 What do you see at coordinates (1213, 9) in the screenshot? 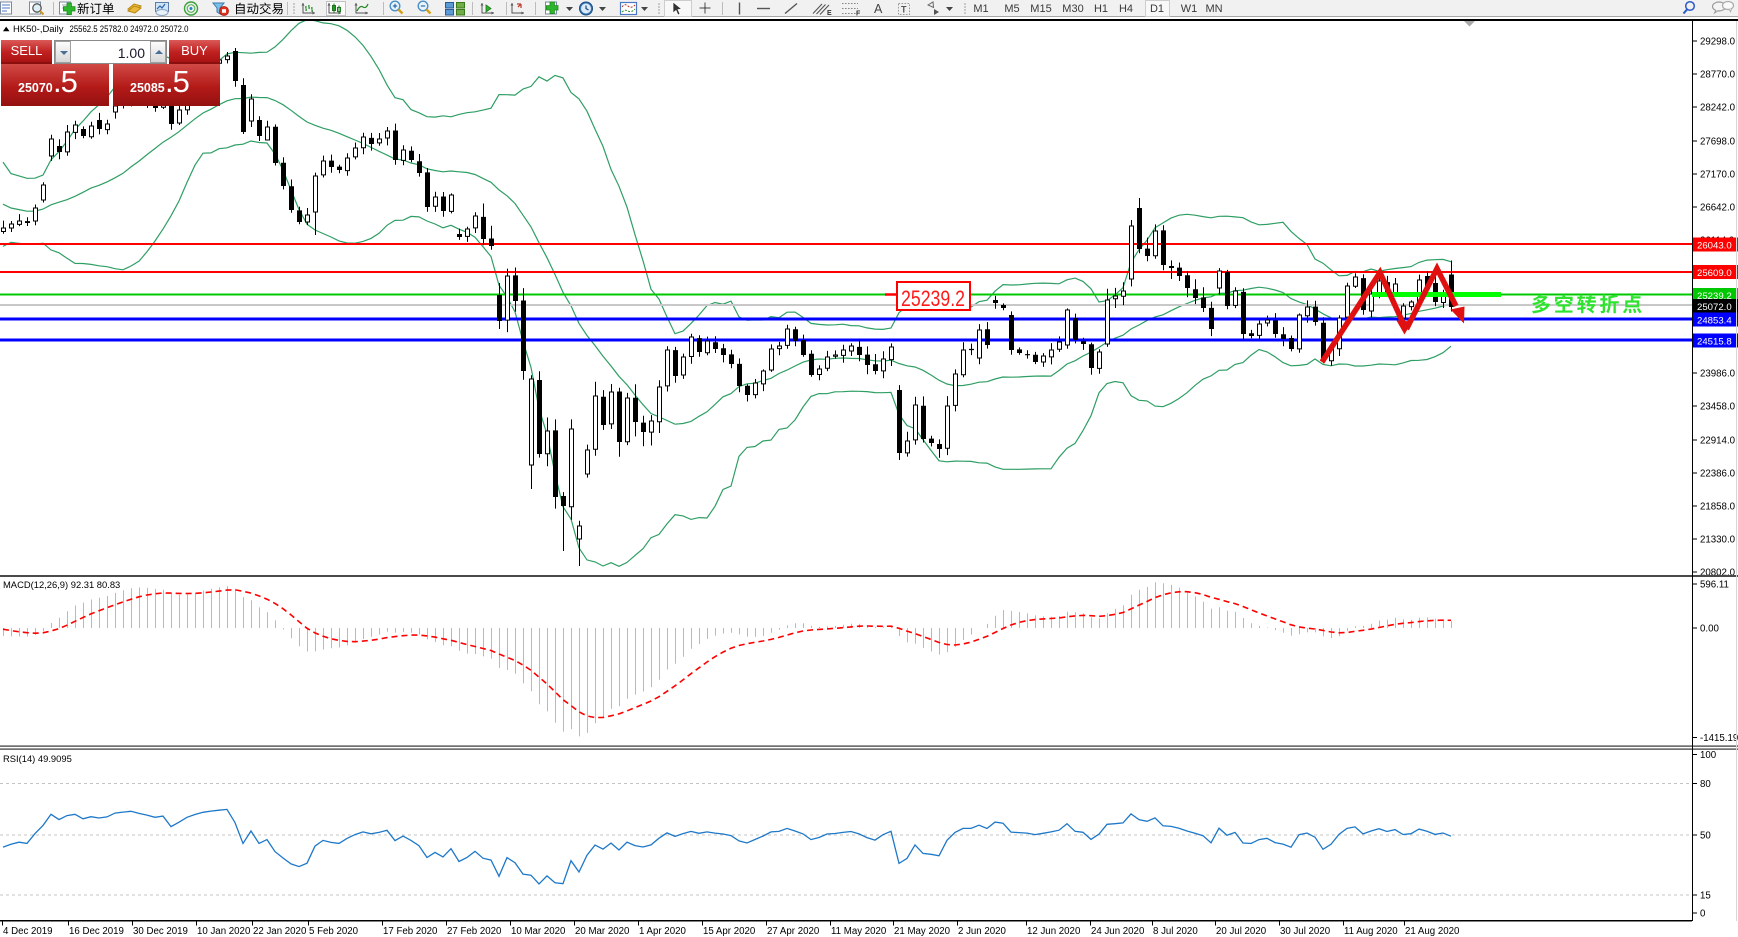
I see `svg-text: MN` at bounding box center [1213, 9].